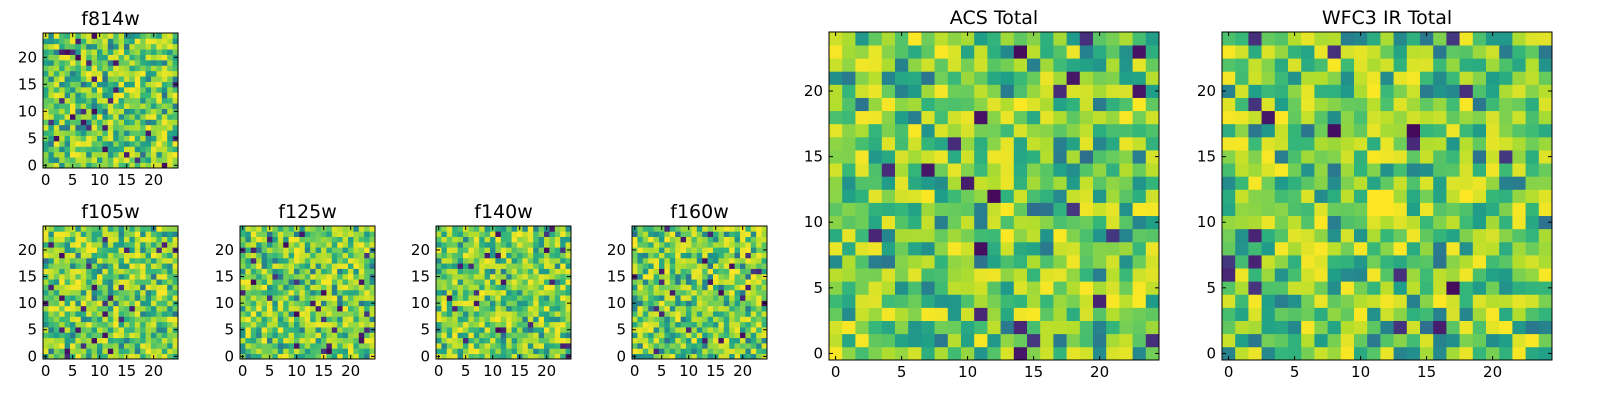  What do you see at coordinates (621, 330) in the screenshot?
I see `y-tick-label: 5` at bounding box center [621, 330].